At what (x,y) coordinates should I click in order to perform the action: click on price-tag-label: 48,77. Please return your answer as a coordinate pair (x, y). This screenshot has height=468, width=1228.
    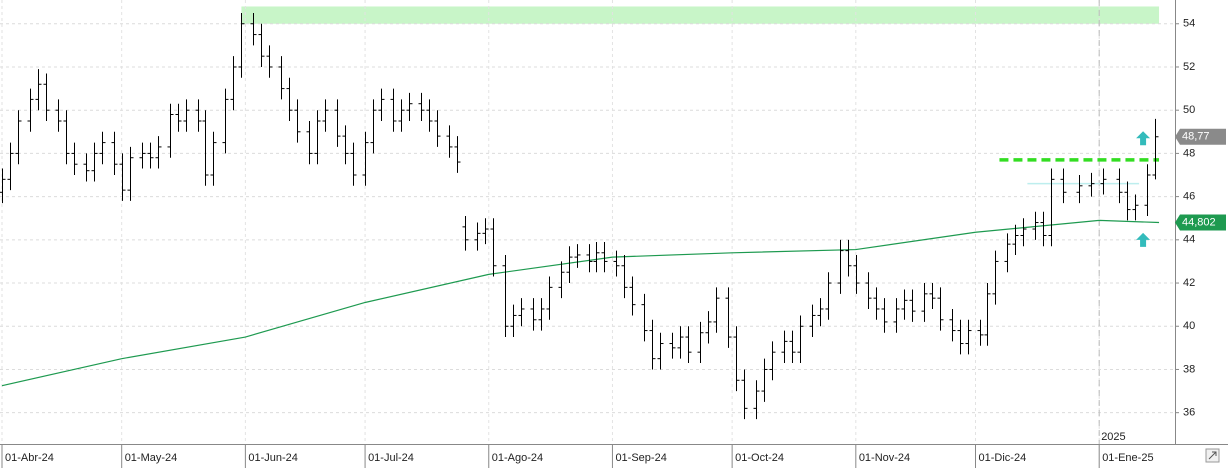
    Looking at the image, I should click on (1196, 137).